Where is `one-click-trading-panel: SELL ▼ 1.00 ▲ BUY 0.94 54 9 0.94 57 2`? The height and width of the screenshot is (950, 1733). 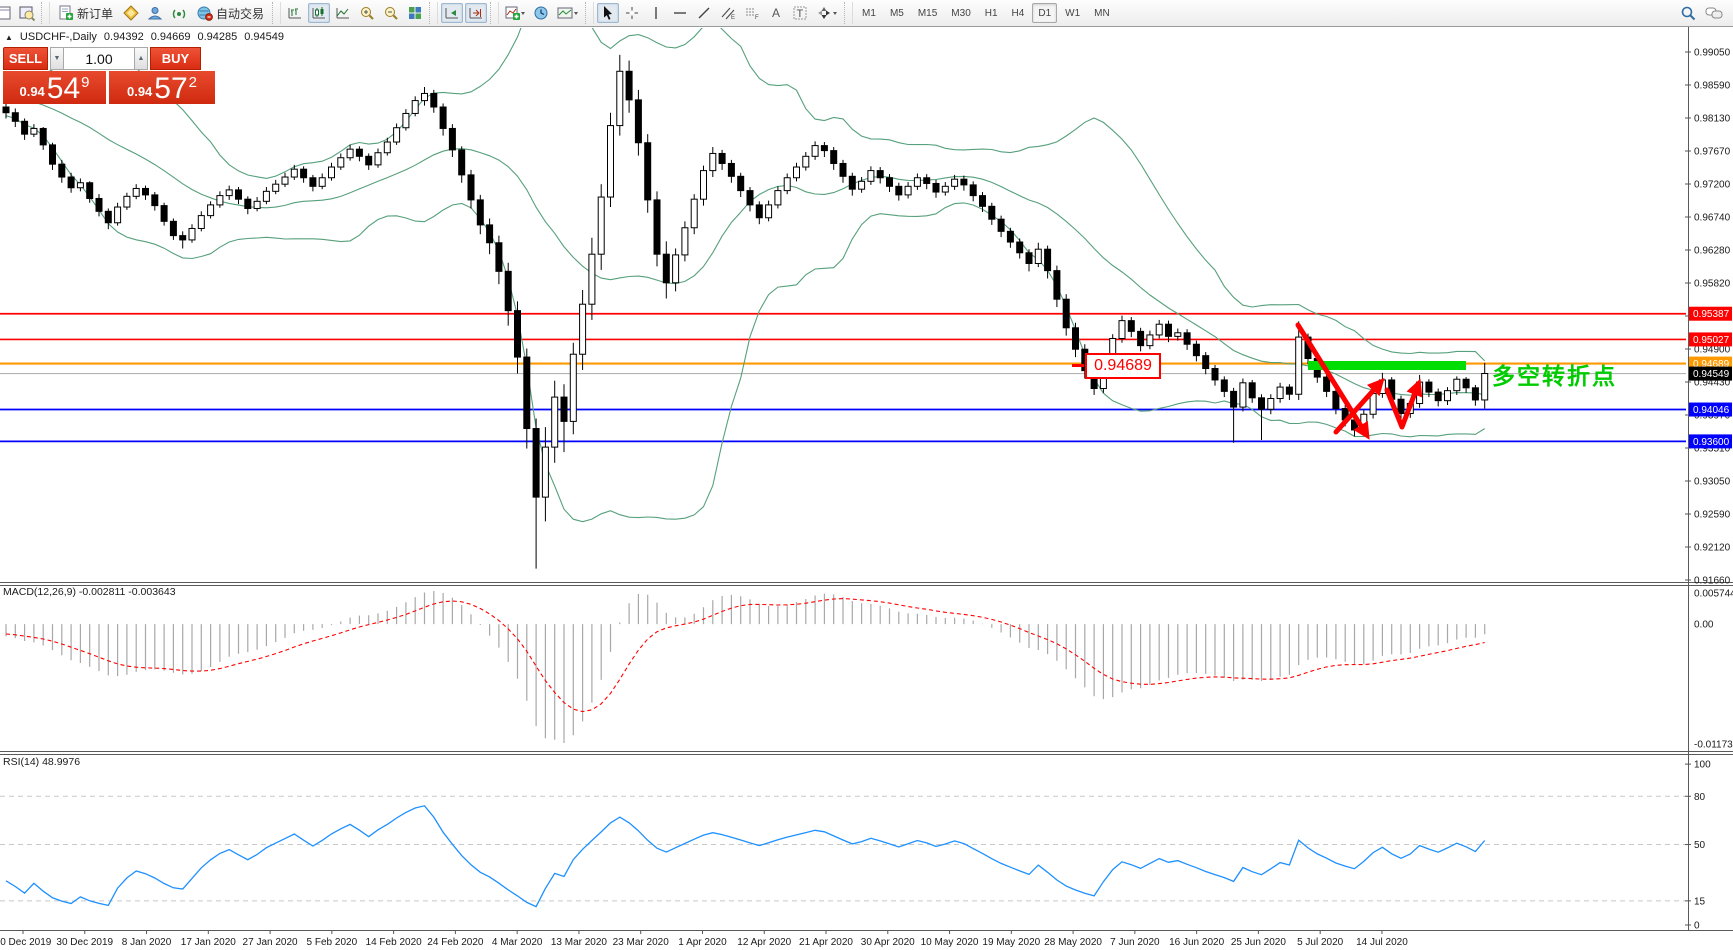
one-click-trading-panel: SELL ▼ 1.00 ▲ BUY 0.94 54 9 0.94 57 2 is located at coordinates (109, 75).